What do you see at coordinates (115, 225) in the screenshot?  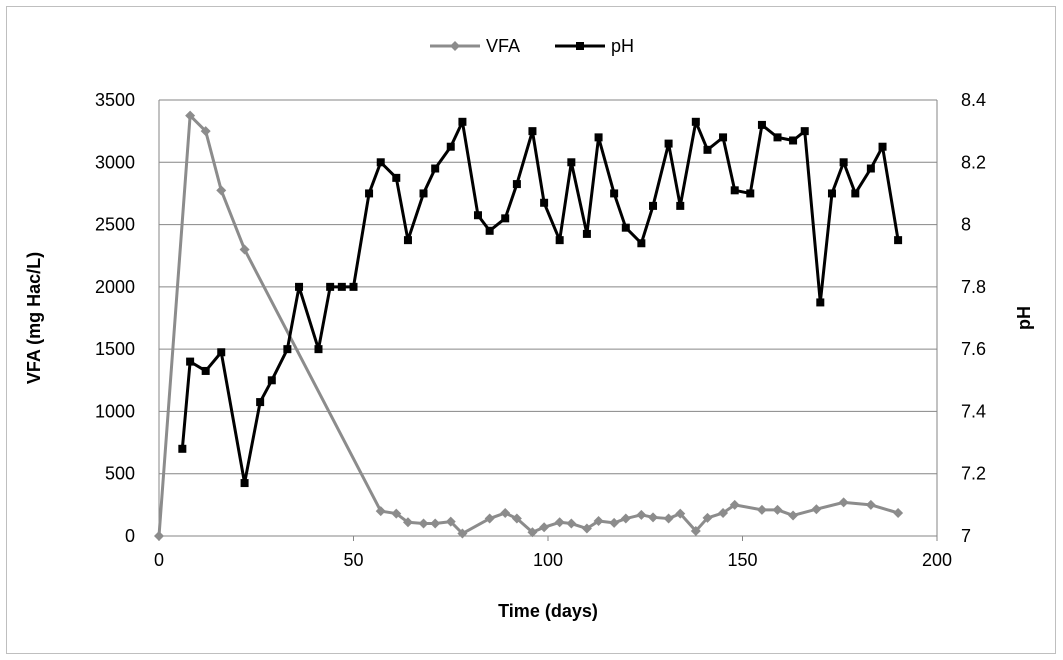 I see `y-tick-label: 2500` at bounding box center [115, 225].